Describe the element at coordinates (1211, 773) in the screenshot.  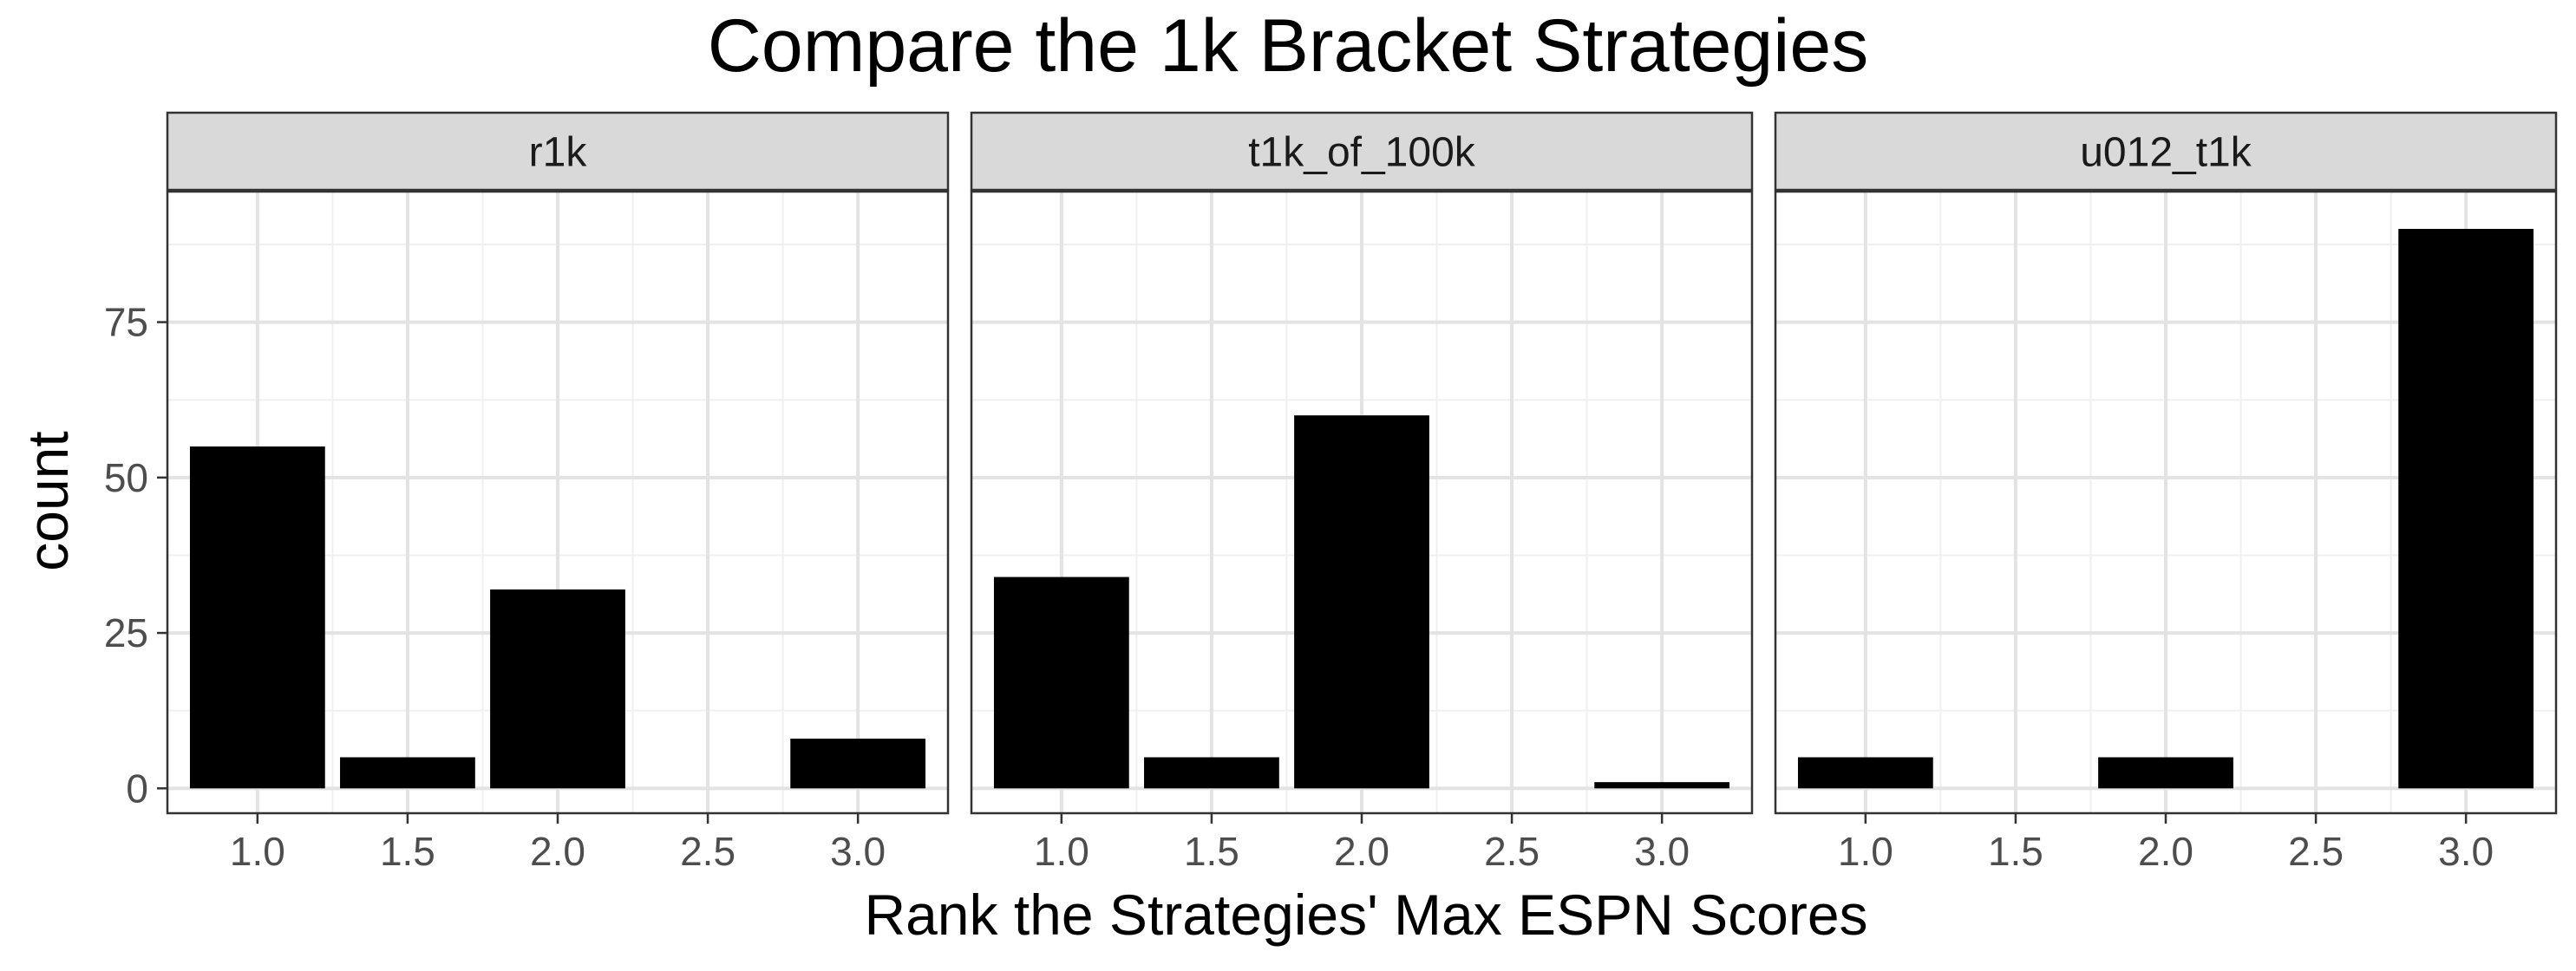
I see `bar-t1k_of_100k-1.5` at that location.